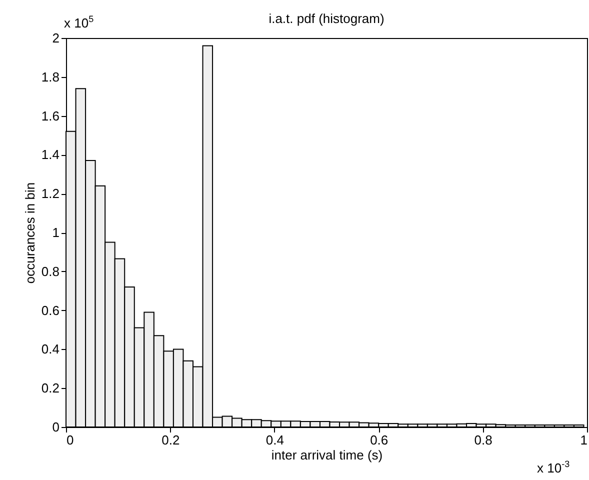 The width and height of the screenshot is (589, 480). I want to click on x-tick-label: 0.8, so click(483, 440).